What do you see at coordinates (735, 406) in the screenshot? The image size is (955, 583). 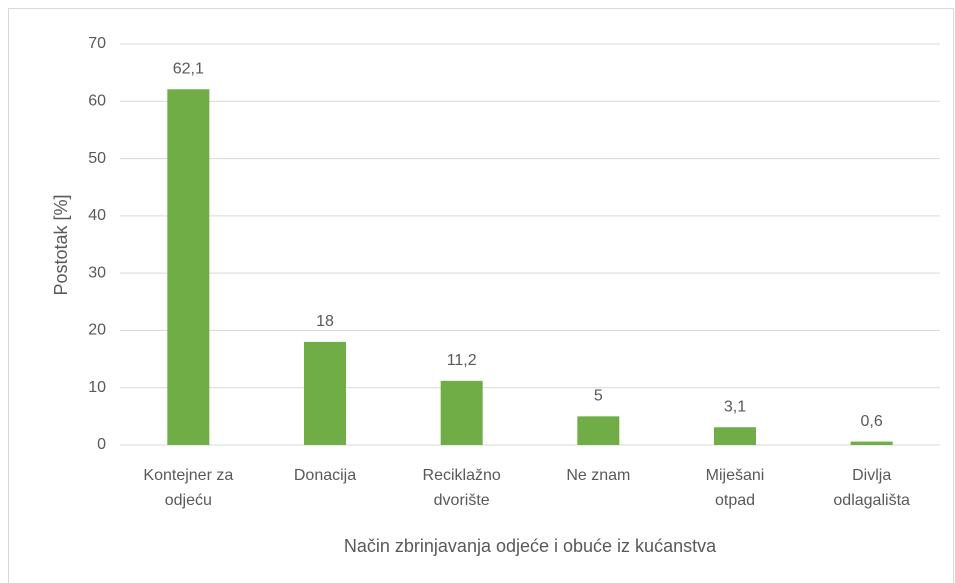 I see `data-label: 3,1` at bounding box center [735, 406].